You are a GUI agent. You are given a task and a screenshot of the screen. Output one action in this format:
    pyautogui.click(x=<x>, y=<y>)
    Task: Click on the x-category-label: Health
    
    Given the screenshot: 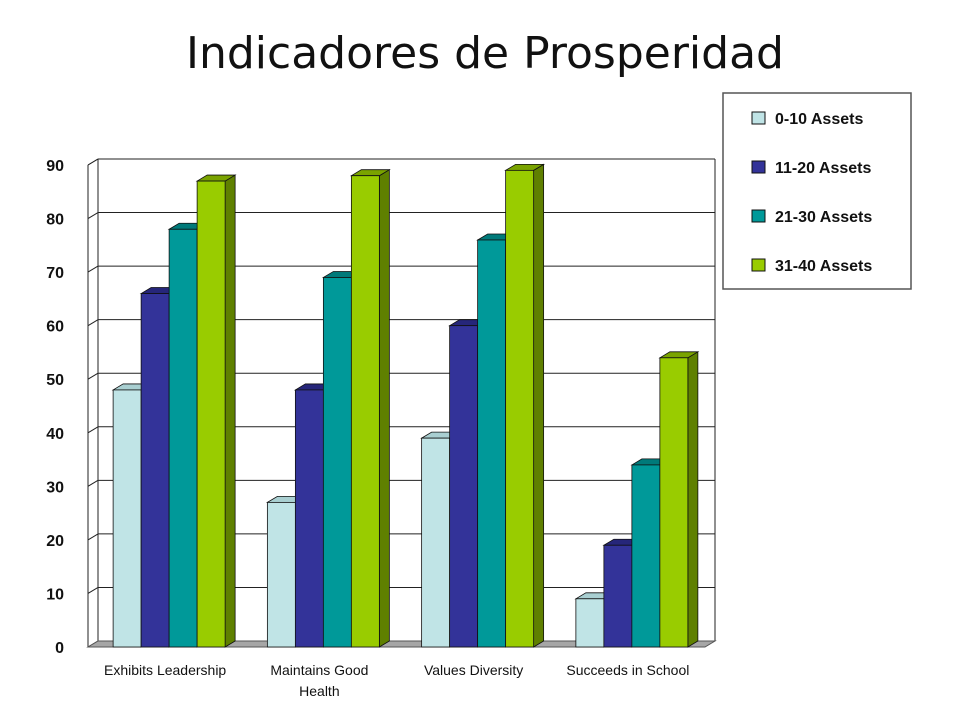 What is the action you would take?
    pyautogui.click(x=319, y=691)
    